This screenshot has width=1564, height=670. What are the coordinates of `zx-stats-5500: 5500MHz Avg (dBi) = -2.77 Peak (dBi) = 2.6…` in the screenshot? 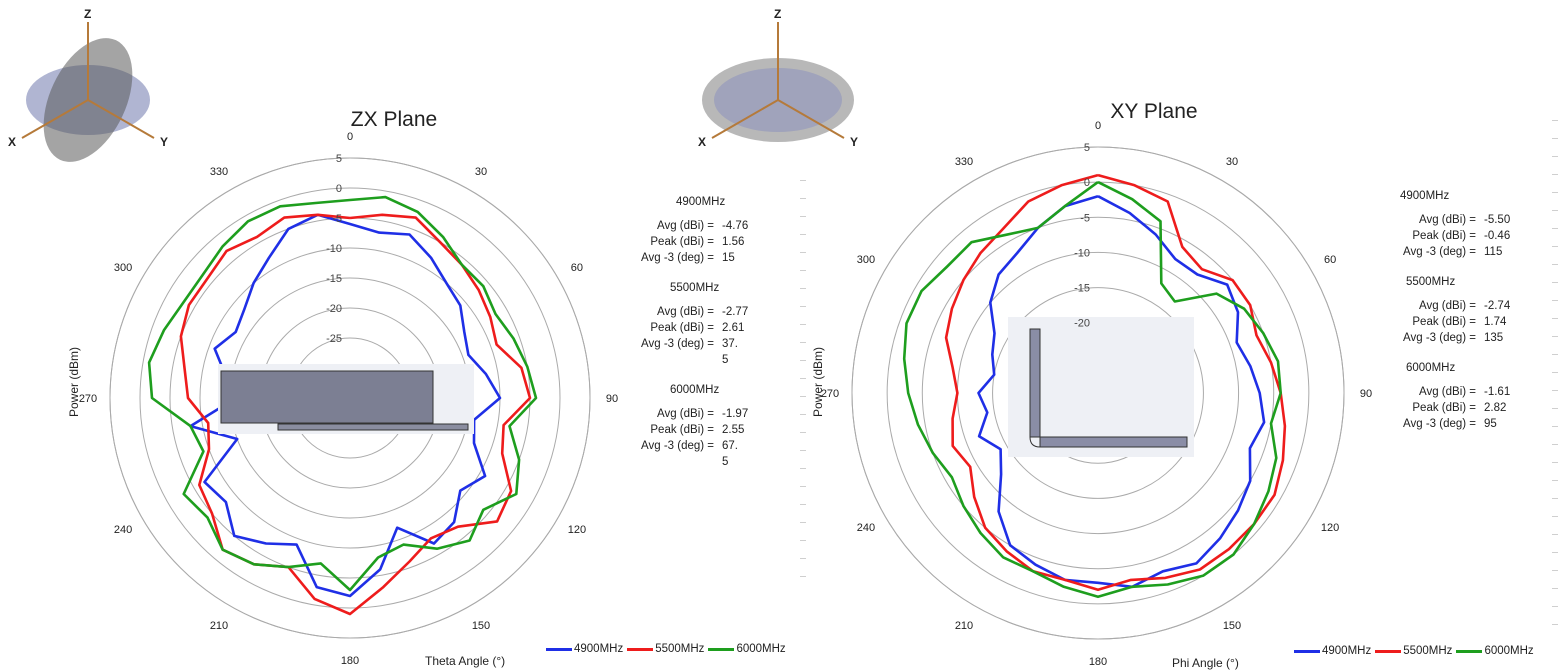 It's located at (683, 324).